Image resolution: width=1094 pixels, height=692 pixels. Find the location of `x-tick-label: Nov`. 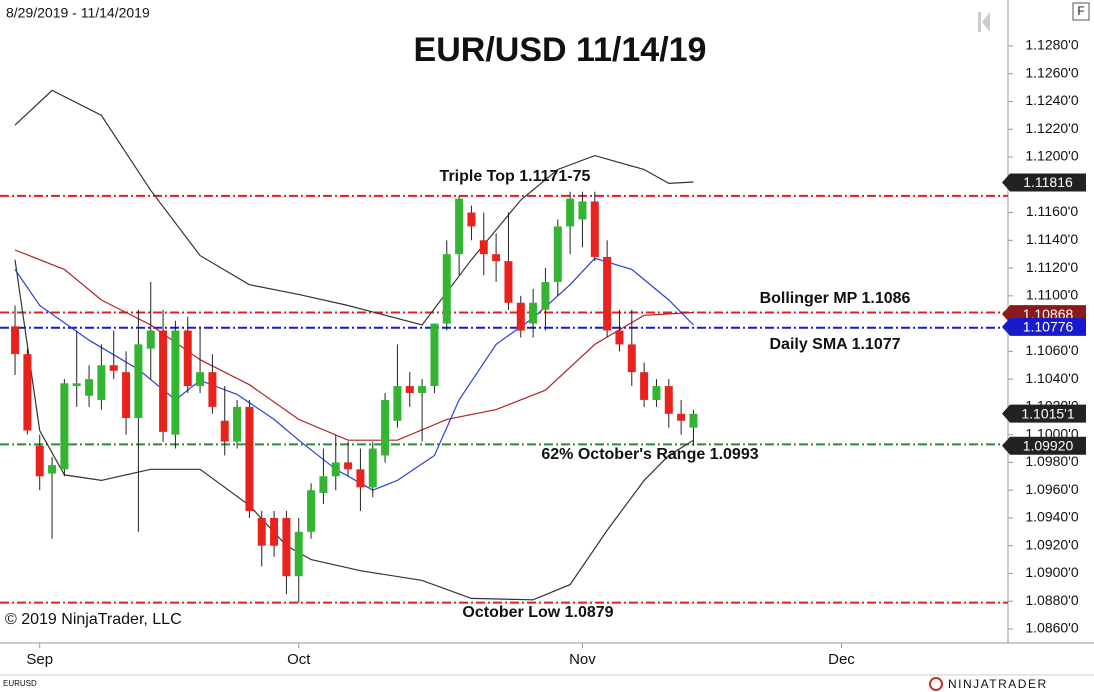

x-tick-label: Nov is located at coordinates (582, 659).